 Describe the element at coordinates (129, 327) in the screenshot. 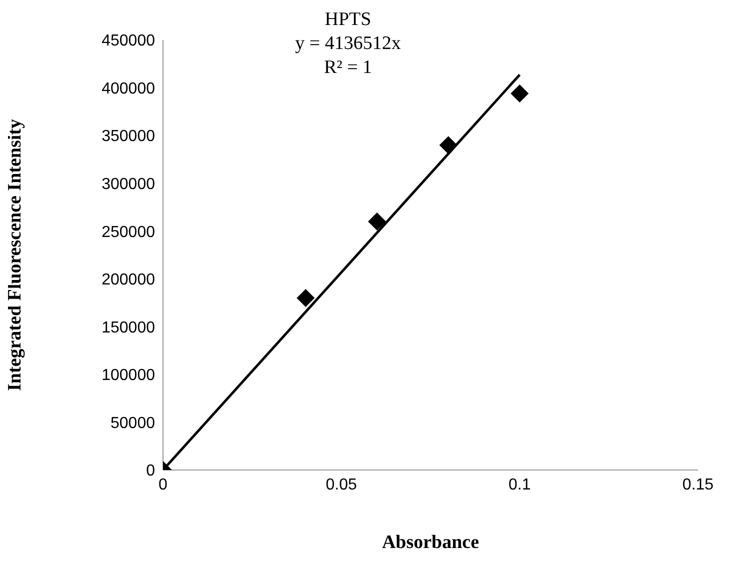

I see `y-tick-label: 150000` at that location.